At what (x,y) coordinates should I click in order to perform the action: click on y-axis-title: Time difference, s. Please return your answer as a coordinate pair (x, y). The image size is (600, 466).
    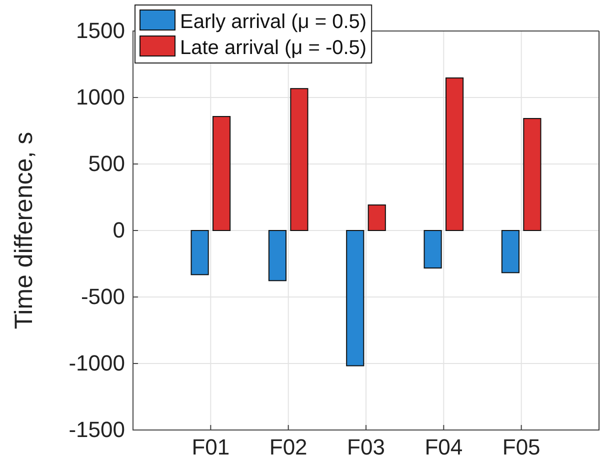
    Looking at the image, I should click on (24, 231).